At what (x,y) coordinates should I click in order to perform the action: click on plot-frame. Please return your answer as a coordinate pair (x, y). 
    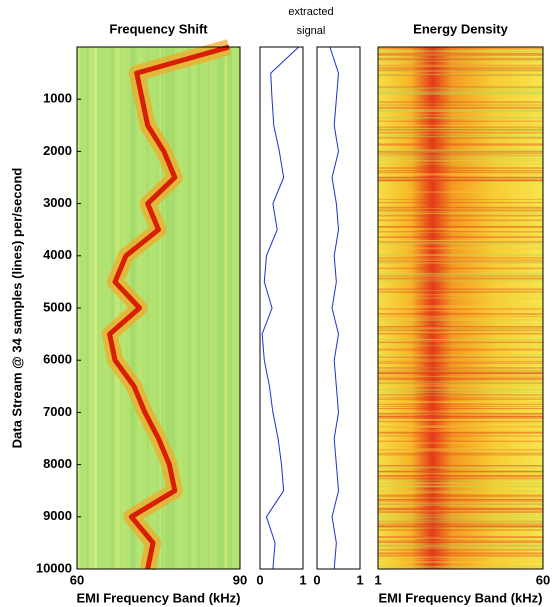
    Looking at the image, I should click on (338, 308).